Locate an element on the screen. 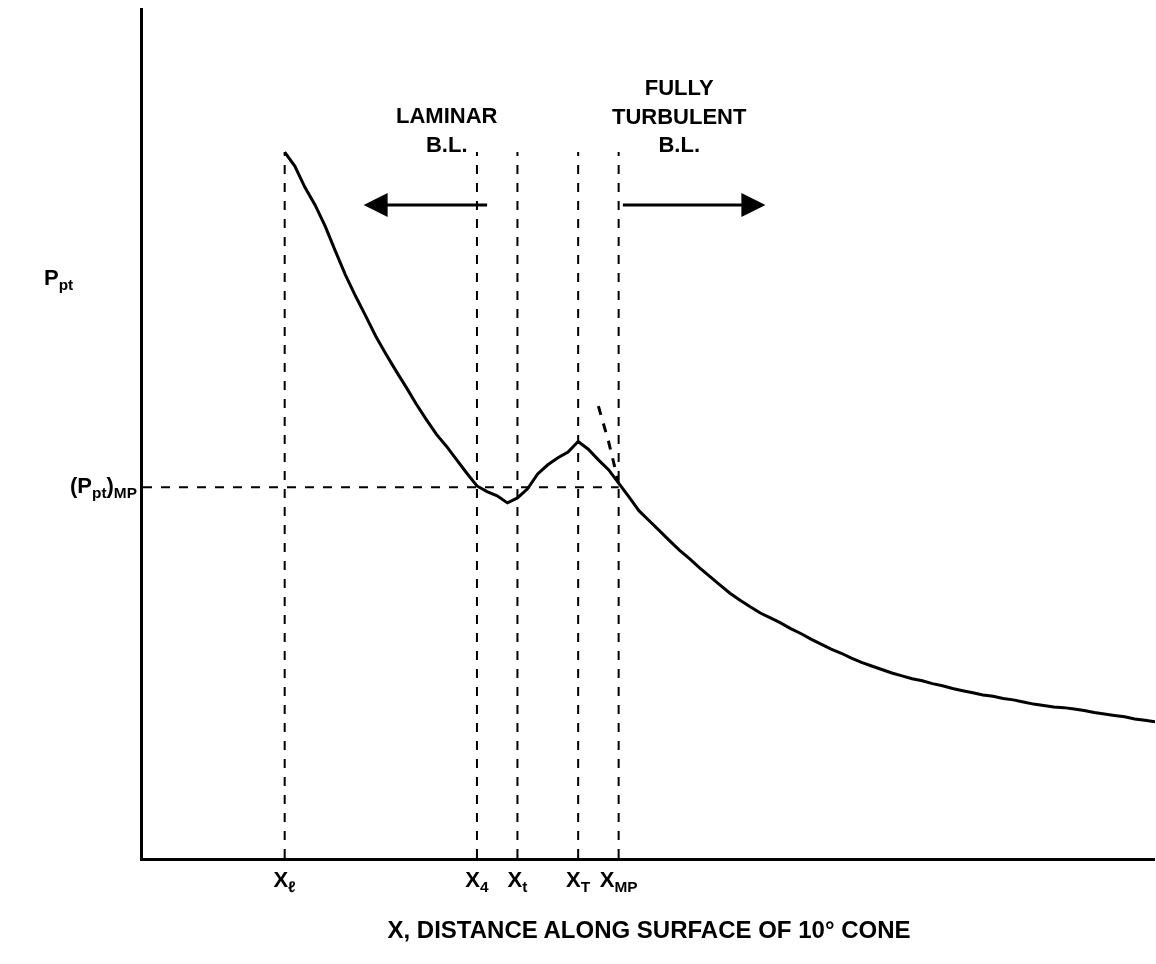  x-tick-label: X$_{T}$ is located at coordinates (578, 881).